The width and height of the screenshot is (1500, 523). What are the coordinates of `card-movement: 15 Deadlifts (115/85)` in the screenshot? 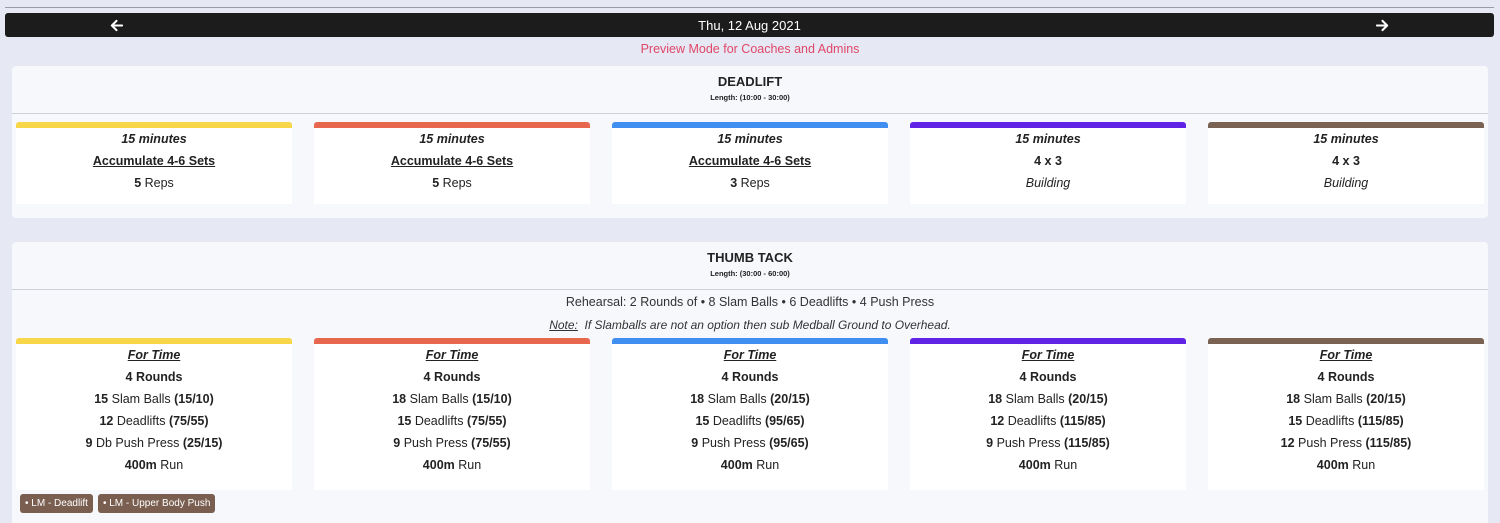 It's located at (1346, 421).